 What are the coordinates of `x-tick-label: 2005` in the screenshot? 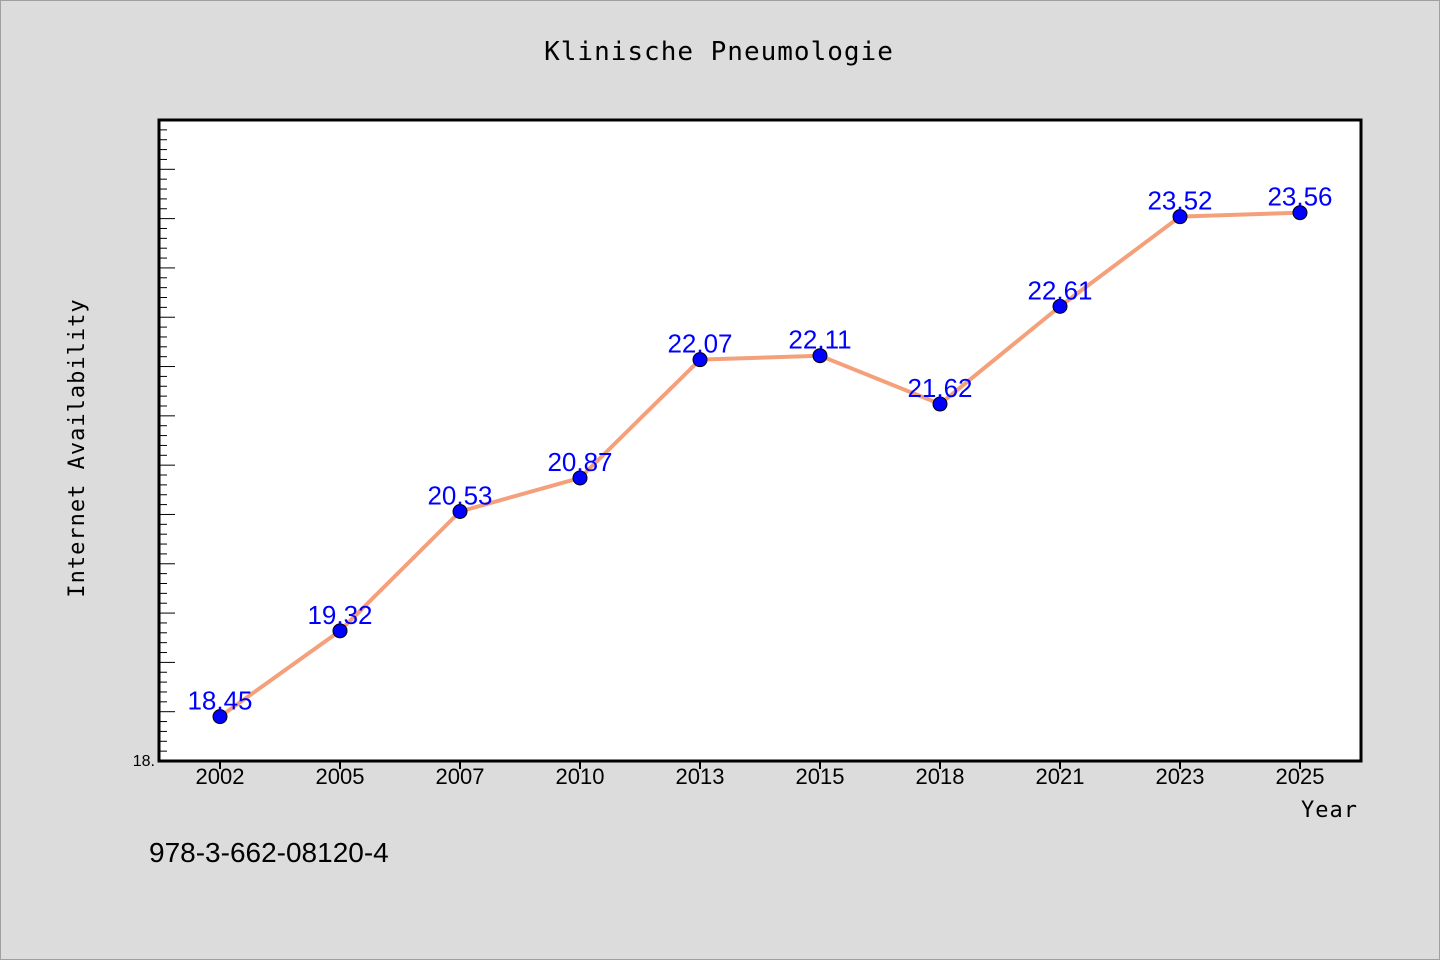 It's located at (340, 776).